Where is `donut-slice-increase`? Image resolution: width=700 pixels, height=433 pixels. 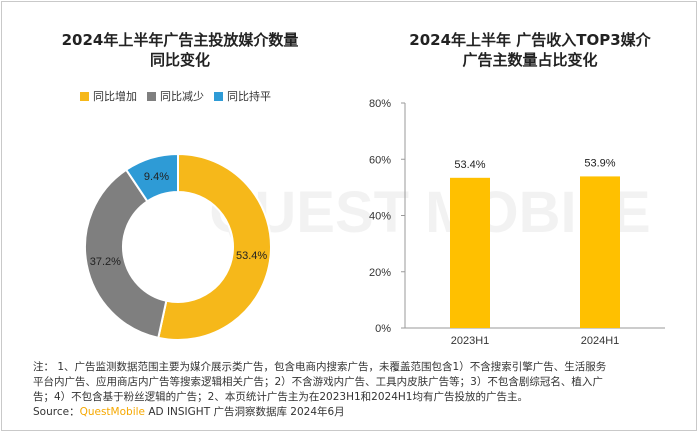 donut-slice-increase is located at coordinates (214, 246).